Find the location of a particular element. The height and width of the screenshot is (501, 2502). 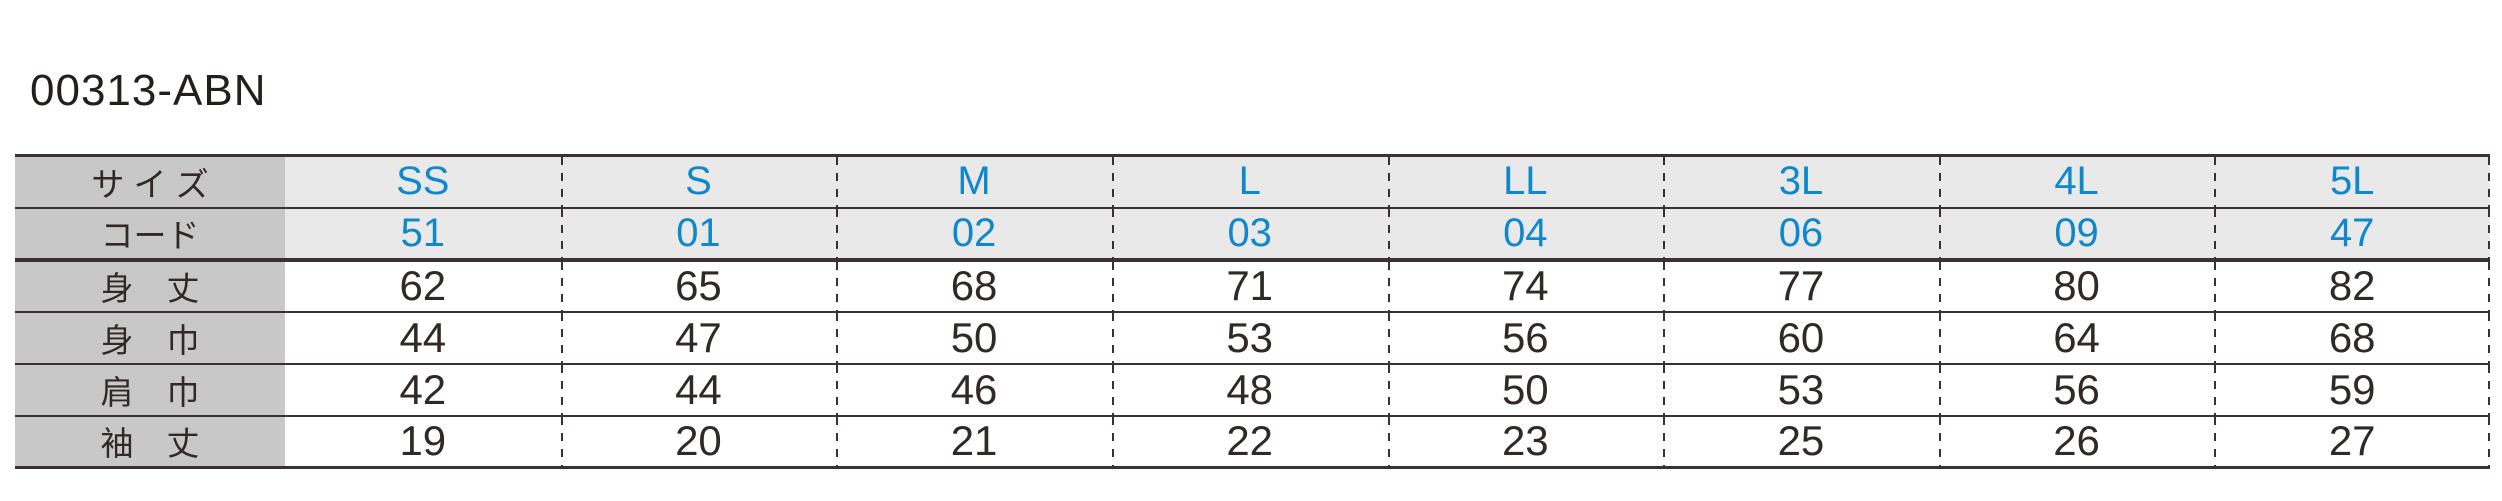

code-cell: 04 is located at coordinates (1525, 233).